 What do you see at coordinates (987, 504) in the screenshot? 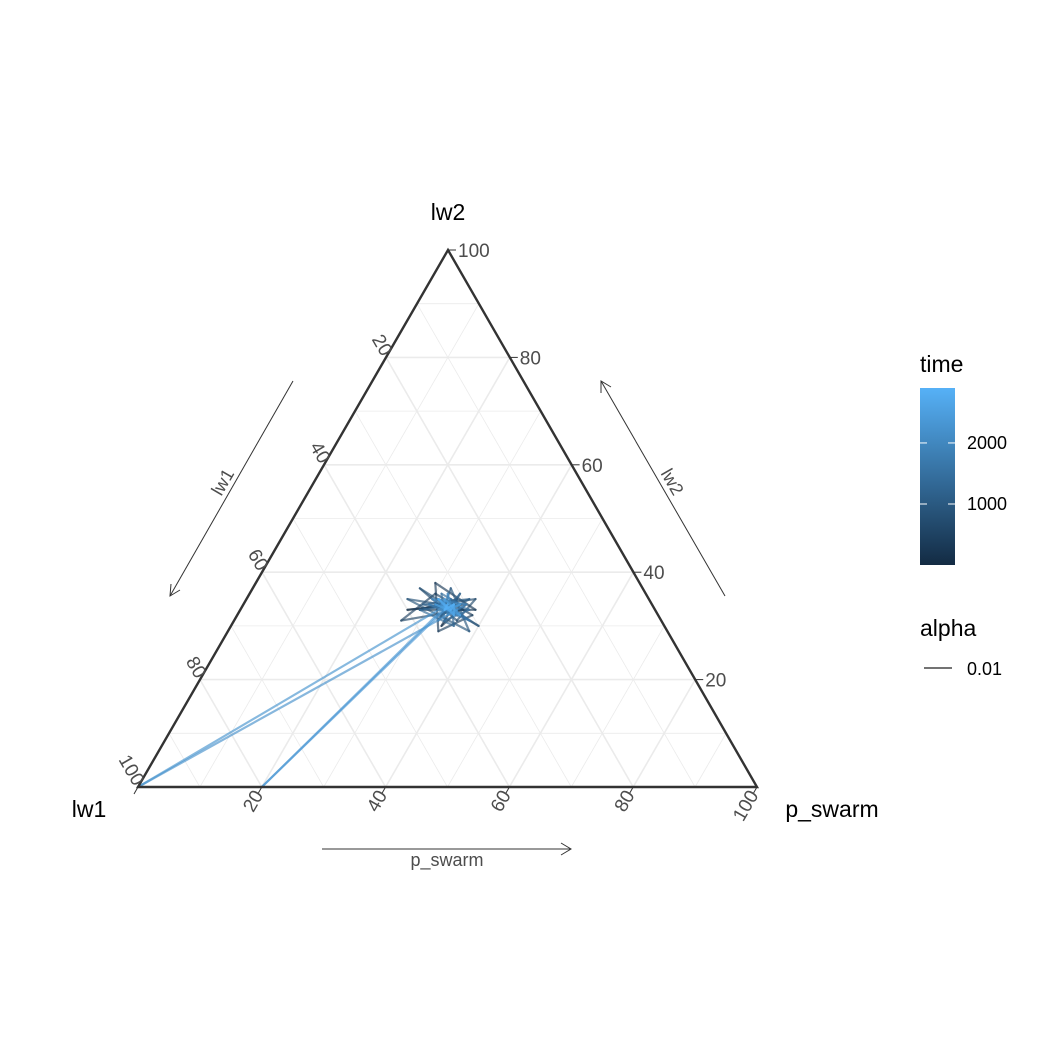
I see `colorbar-tick-label: 1000` at bounding box center [987, 504].